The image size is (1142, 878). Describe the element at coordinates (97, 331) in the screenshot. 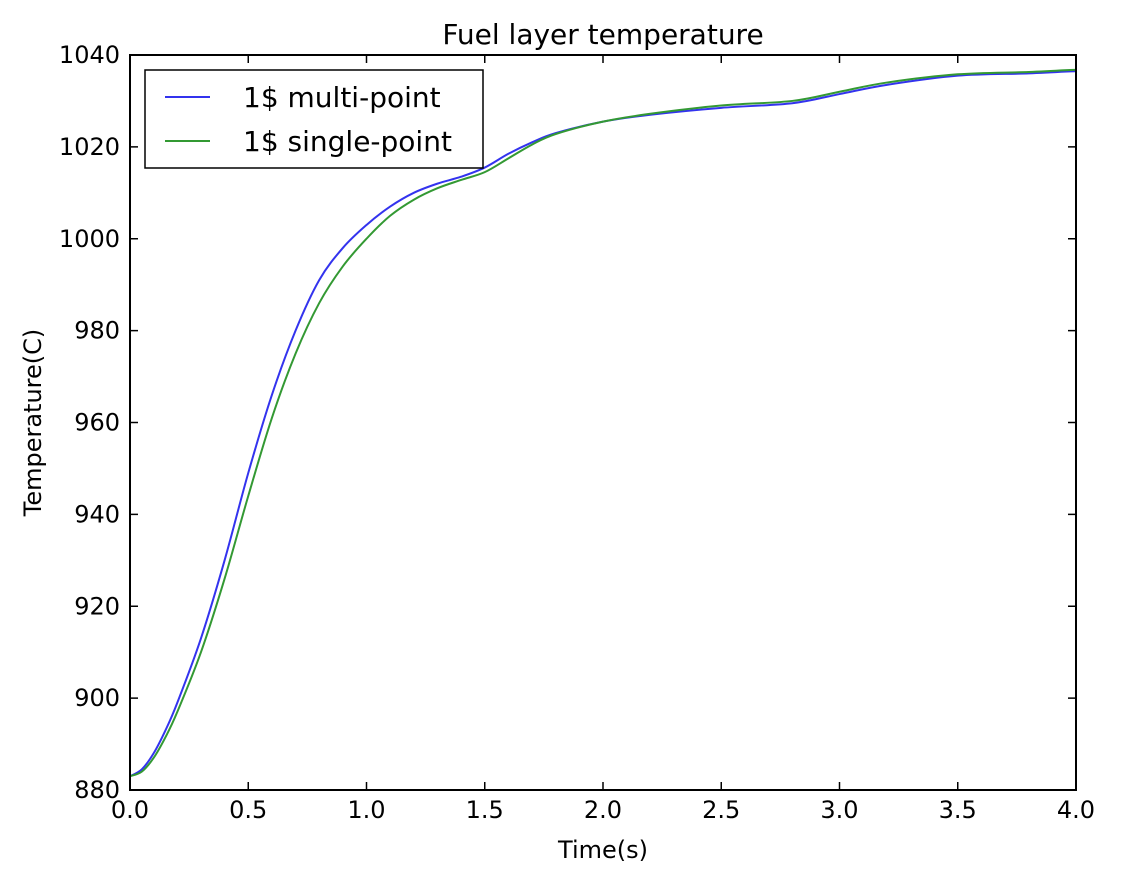

I see `y-tick-label: 980` at that location.